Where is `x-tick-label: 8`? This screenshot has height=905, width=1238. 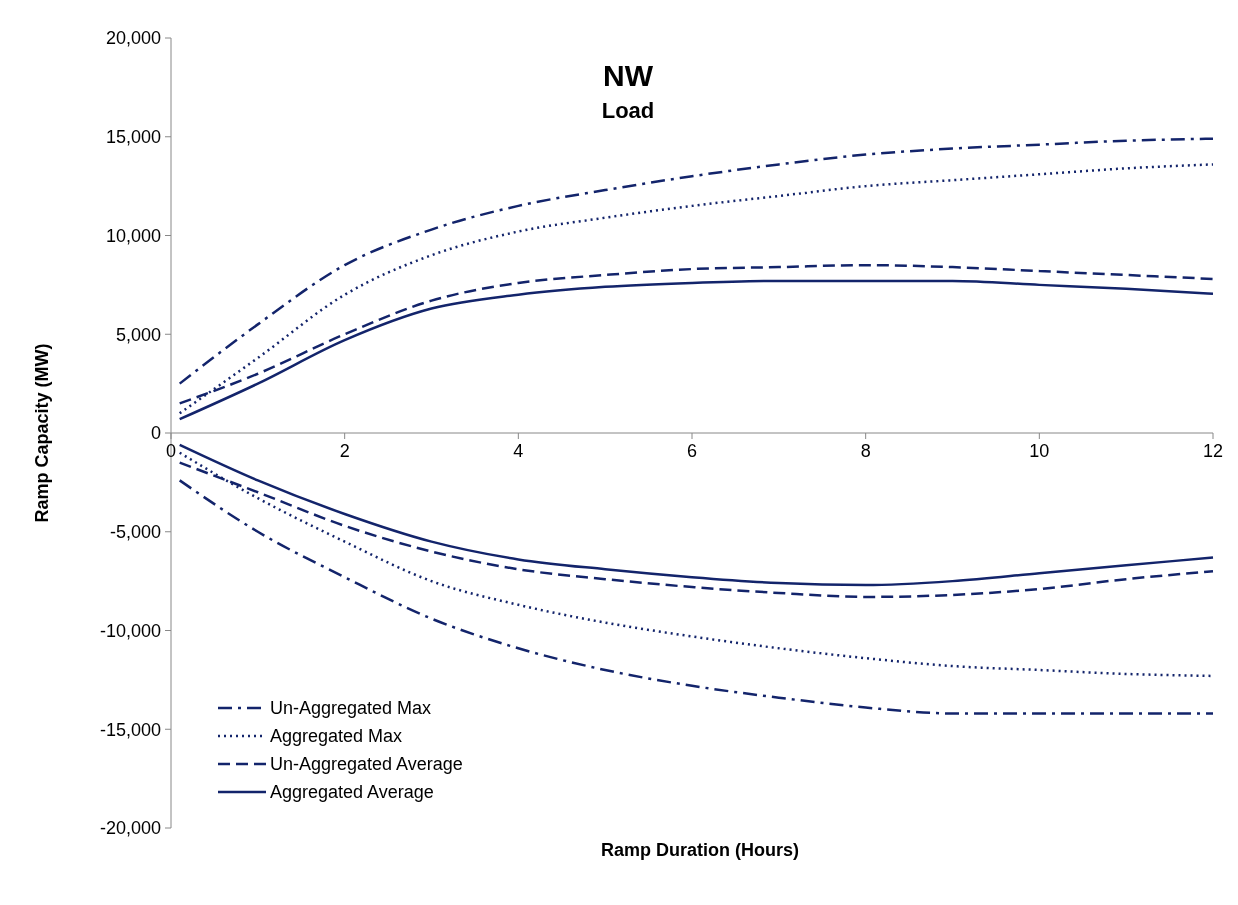 x-tick-label: 8 is located at coordinates (865, 451).